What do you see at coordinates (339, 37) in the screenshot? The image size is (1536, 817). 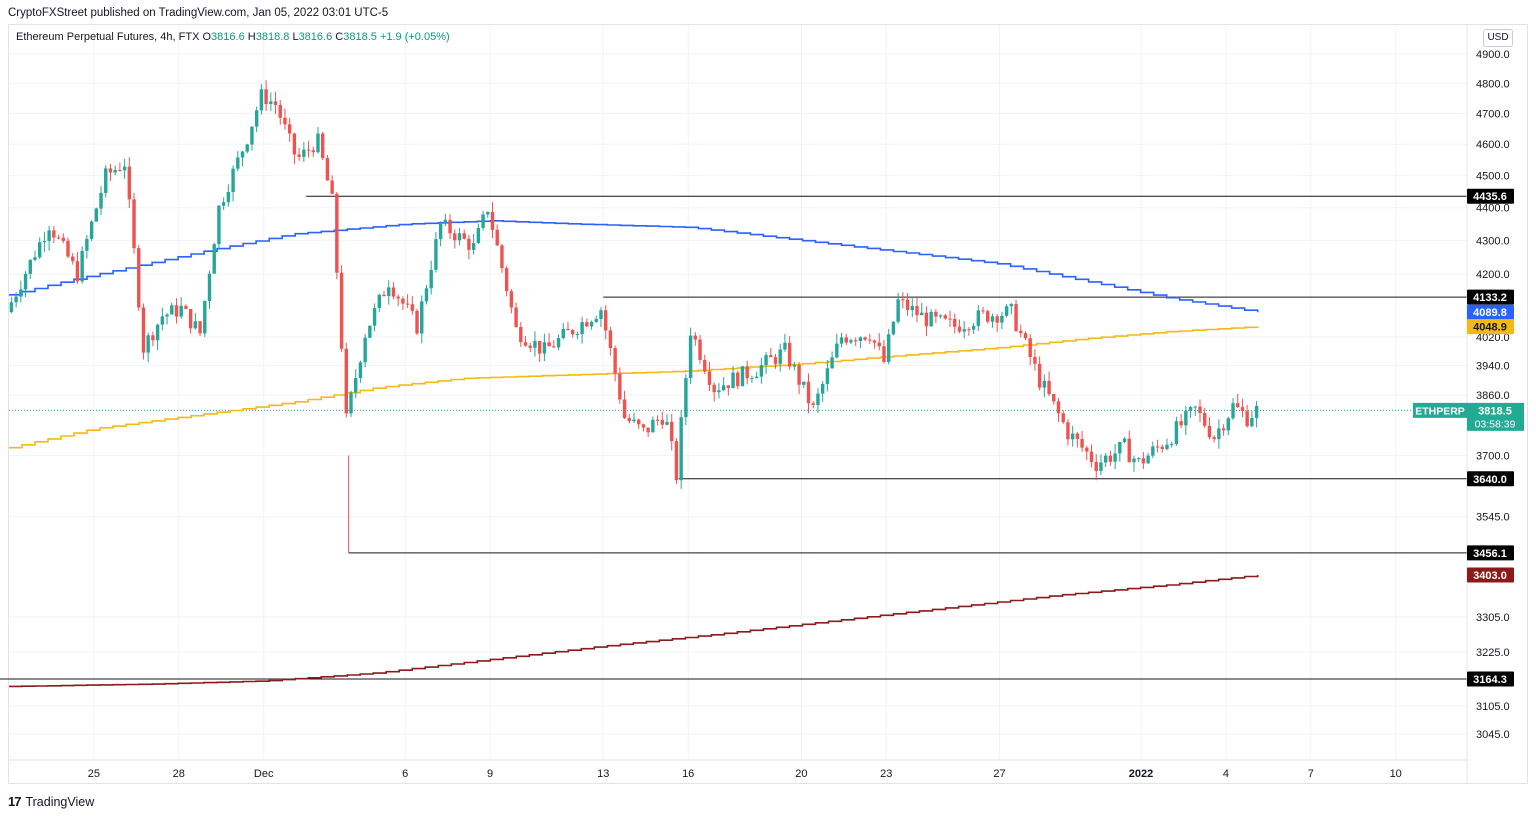 I see `close-label: C` at bounding box center [339, 37].